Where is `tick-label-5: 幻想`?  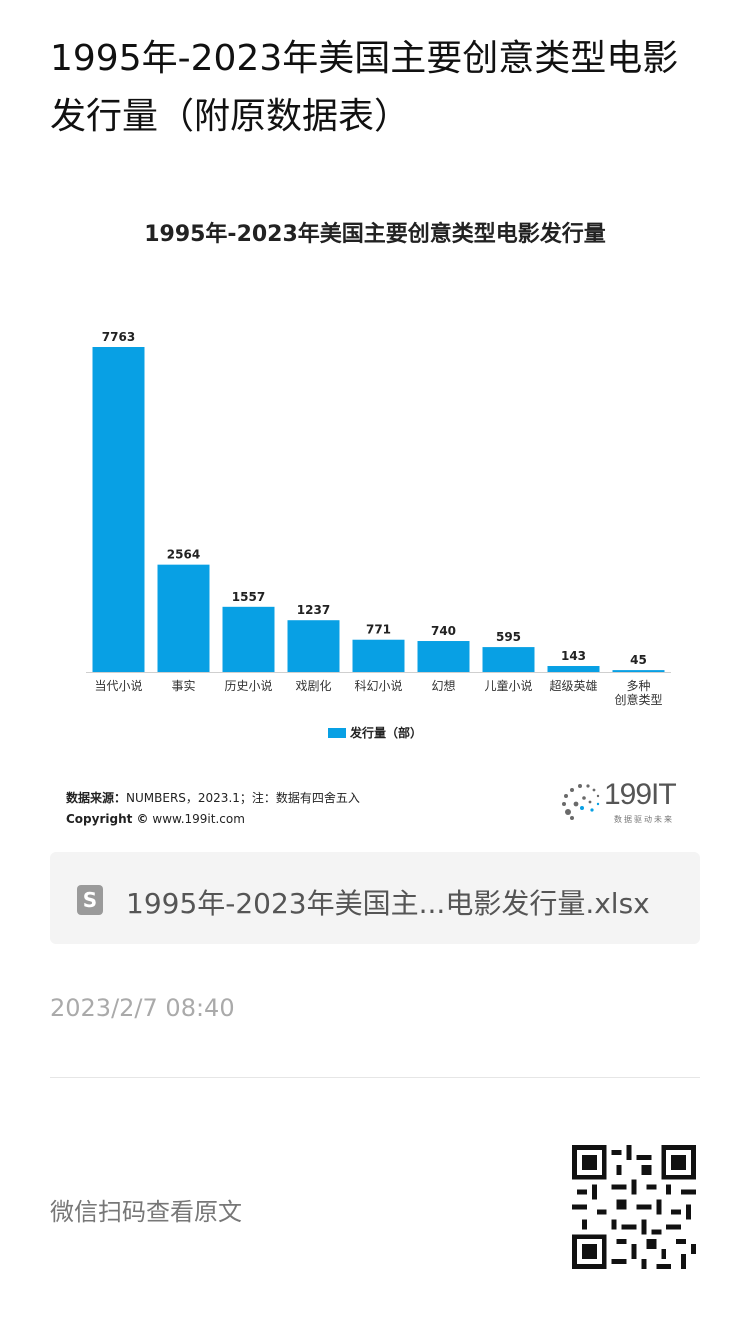 tick-label-5: 幻想 is located at coordinates (443, 685).